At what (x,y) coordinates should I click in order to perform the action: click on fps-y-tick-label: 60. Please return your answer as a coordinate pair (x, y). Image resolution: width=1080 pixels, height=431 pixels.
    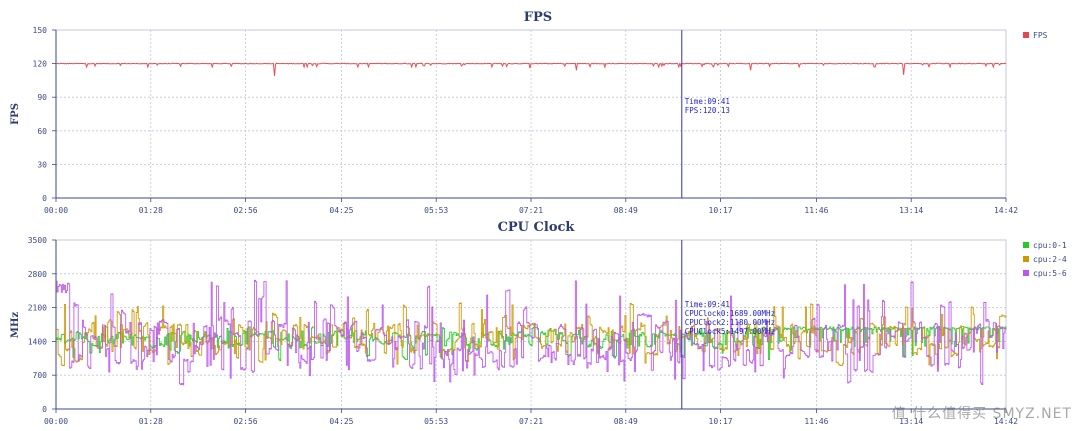
    Looking at the image, I should click on (42, 131).